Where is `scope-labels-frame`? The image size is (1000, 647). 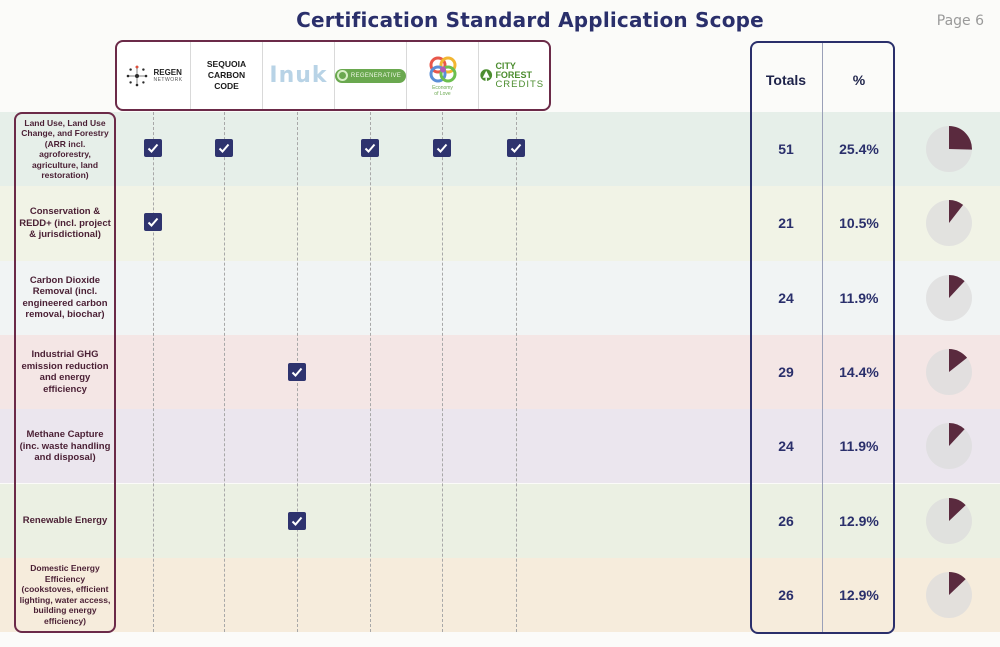 scope-labels-frame is located at coordinates (65, 372).